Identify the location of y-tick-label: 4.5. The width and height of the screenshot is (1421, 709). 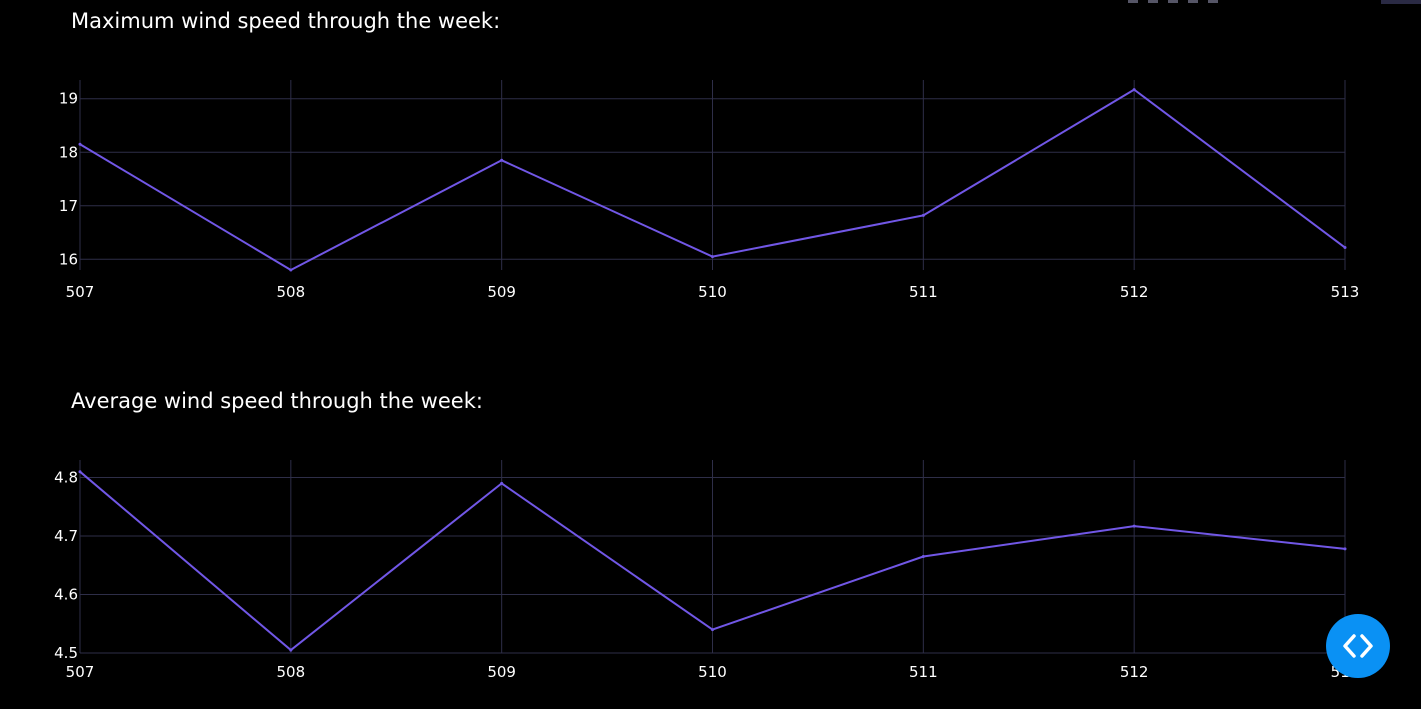
(66, 653).